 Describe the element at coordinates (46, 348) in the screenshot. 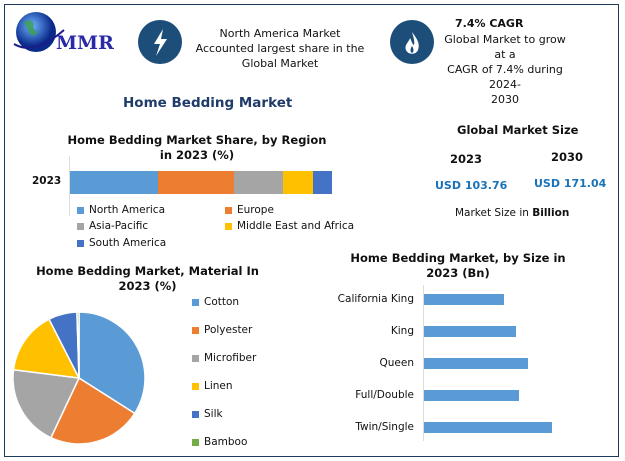

I see `pie-slice-linen` at that location.